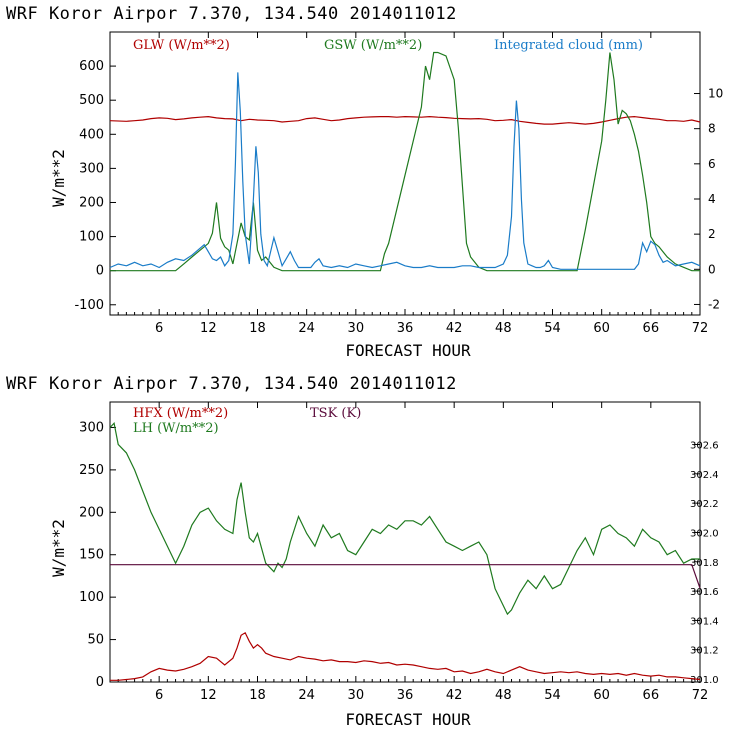 The width and height of the screenshot is (740, 740). Describe the element at coordinates (180, 413) in the screenshot. I see `legend-hfx: HFX (W/m**2)` at that location.